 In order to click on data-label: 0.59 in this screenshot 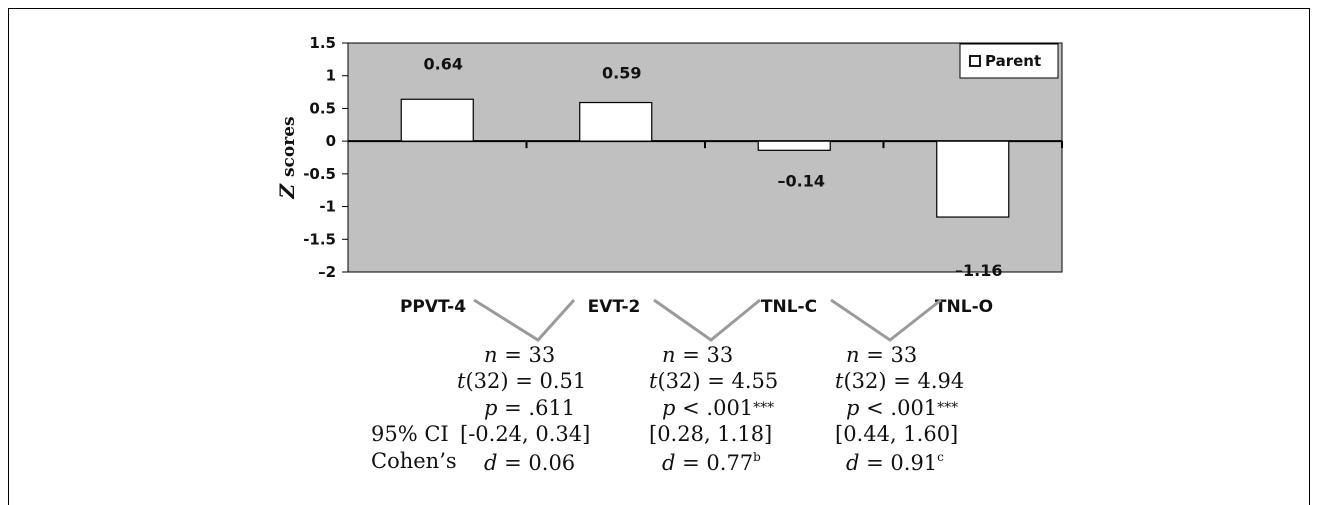, I will do `click(621, 73)`.